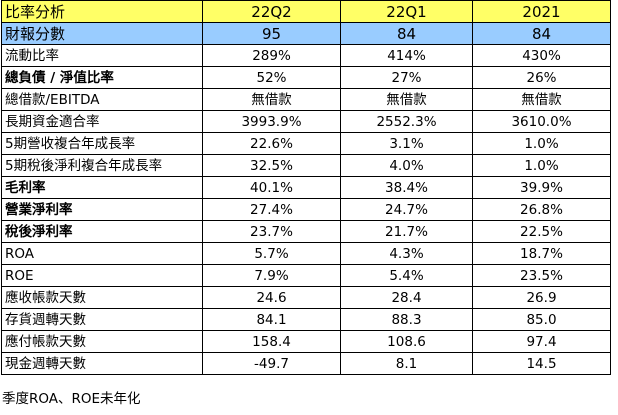 The image size is (618, 415). Describe the element at coordinates (271, 341) in the screenshot. I see `row-value: 158.4` at that location.